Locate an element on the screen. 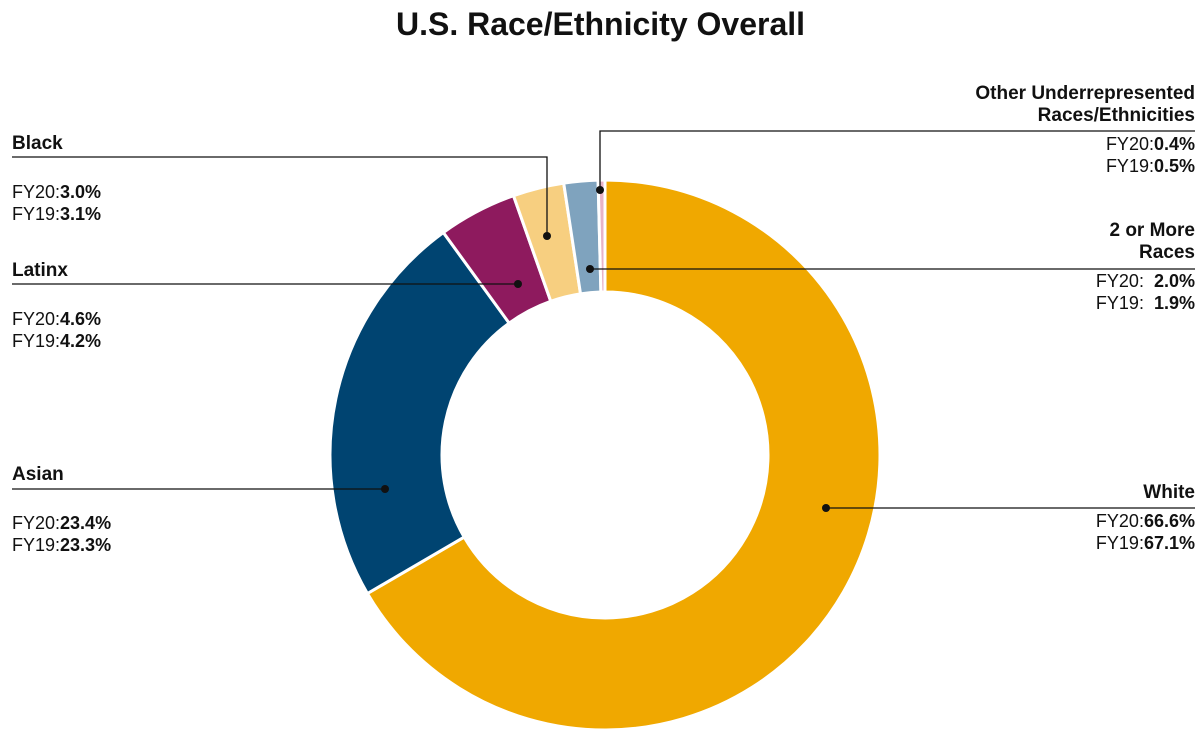 This screenshot has height=730, width=1201. value-label: 67.1% is located at coordinates (1169, 543).